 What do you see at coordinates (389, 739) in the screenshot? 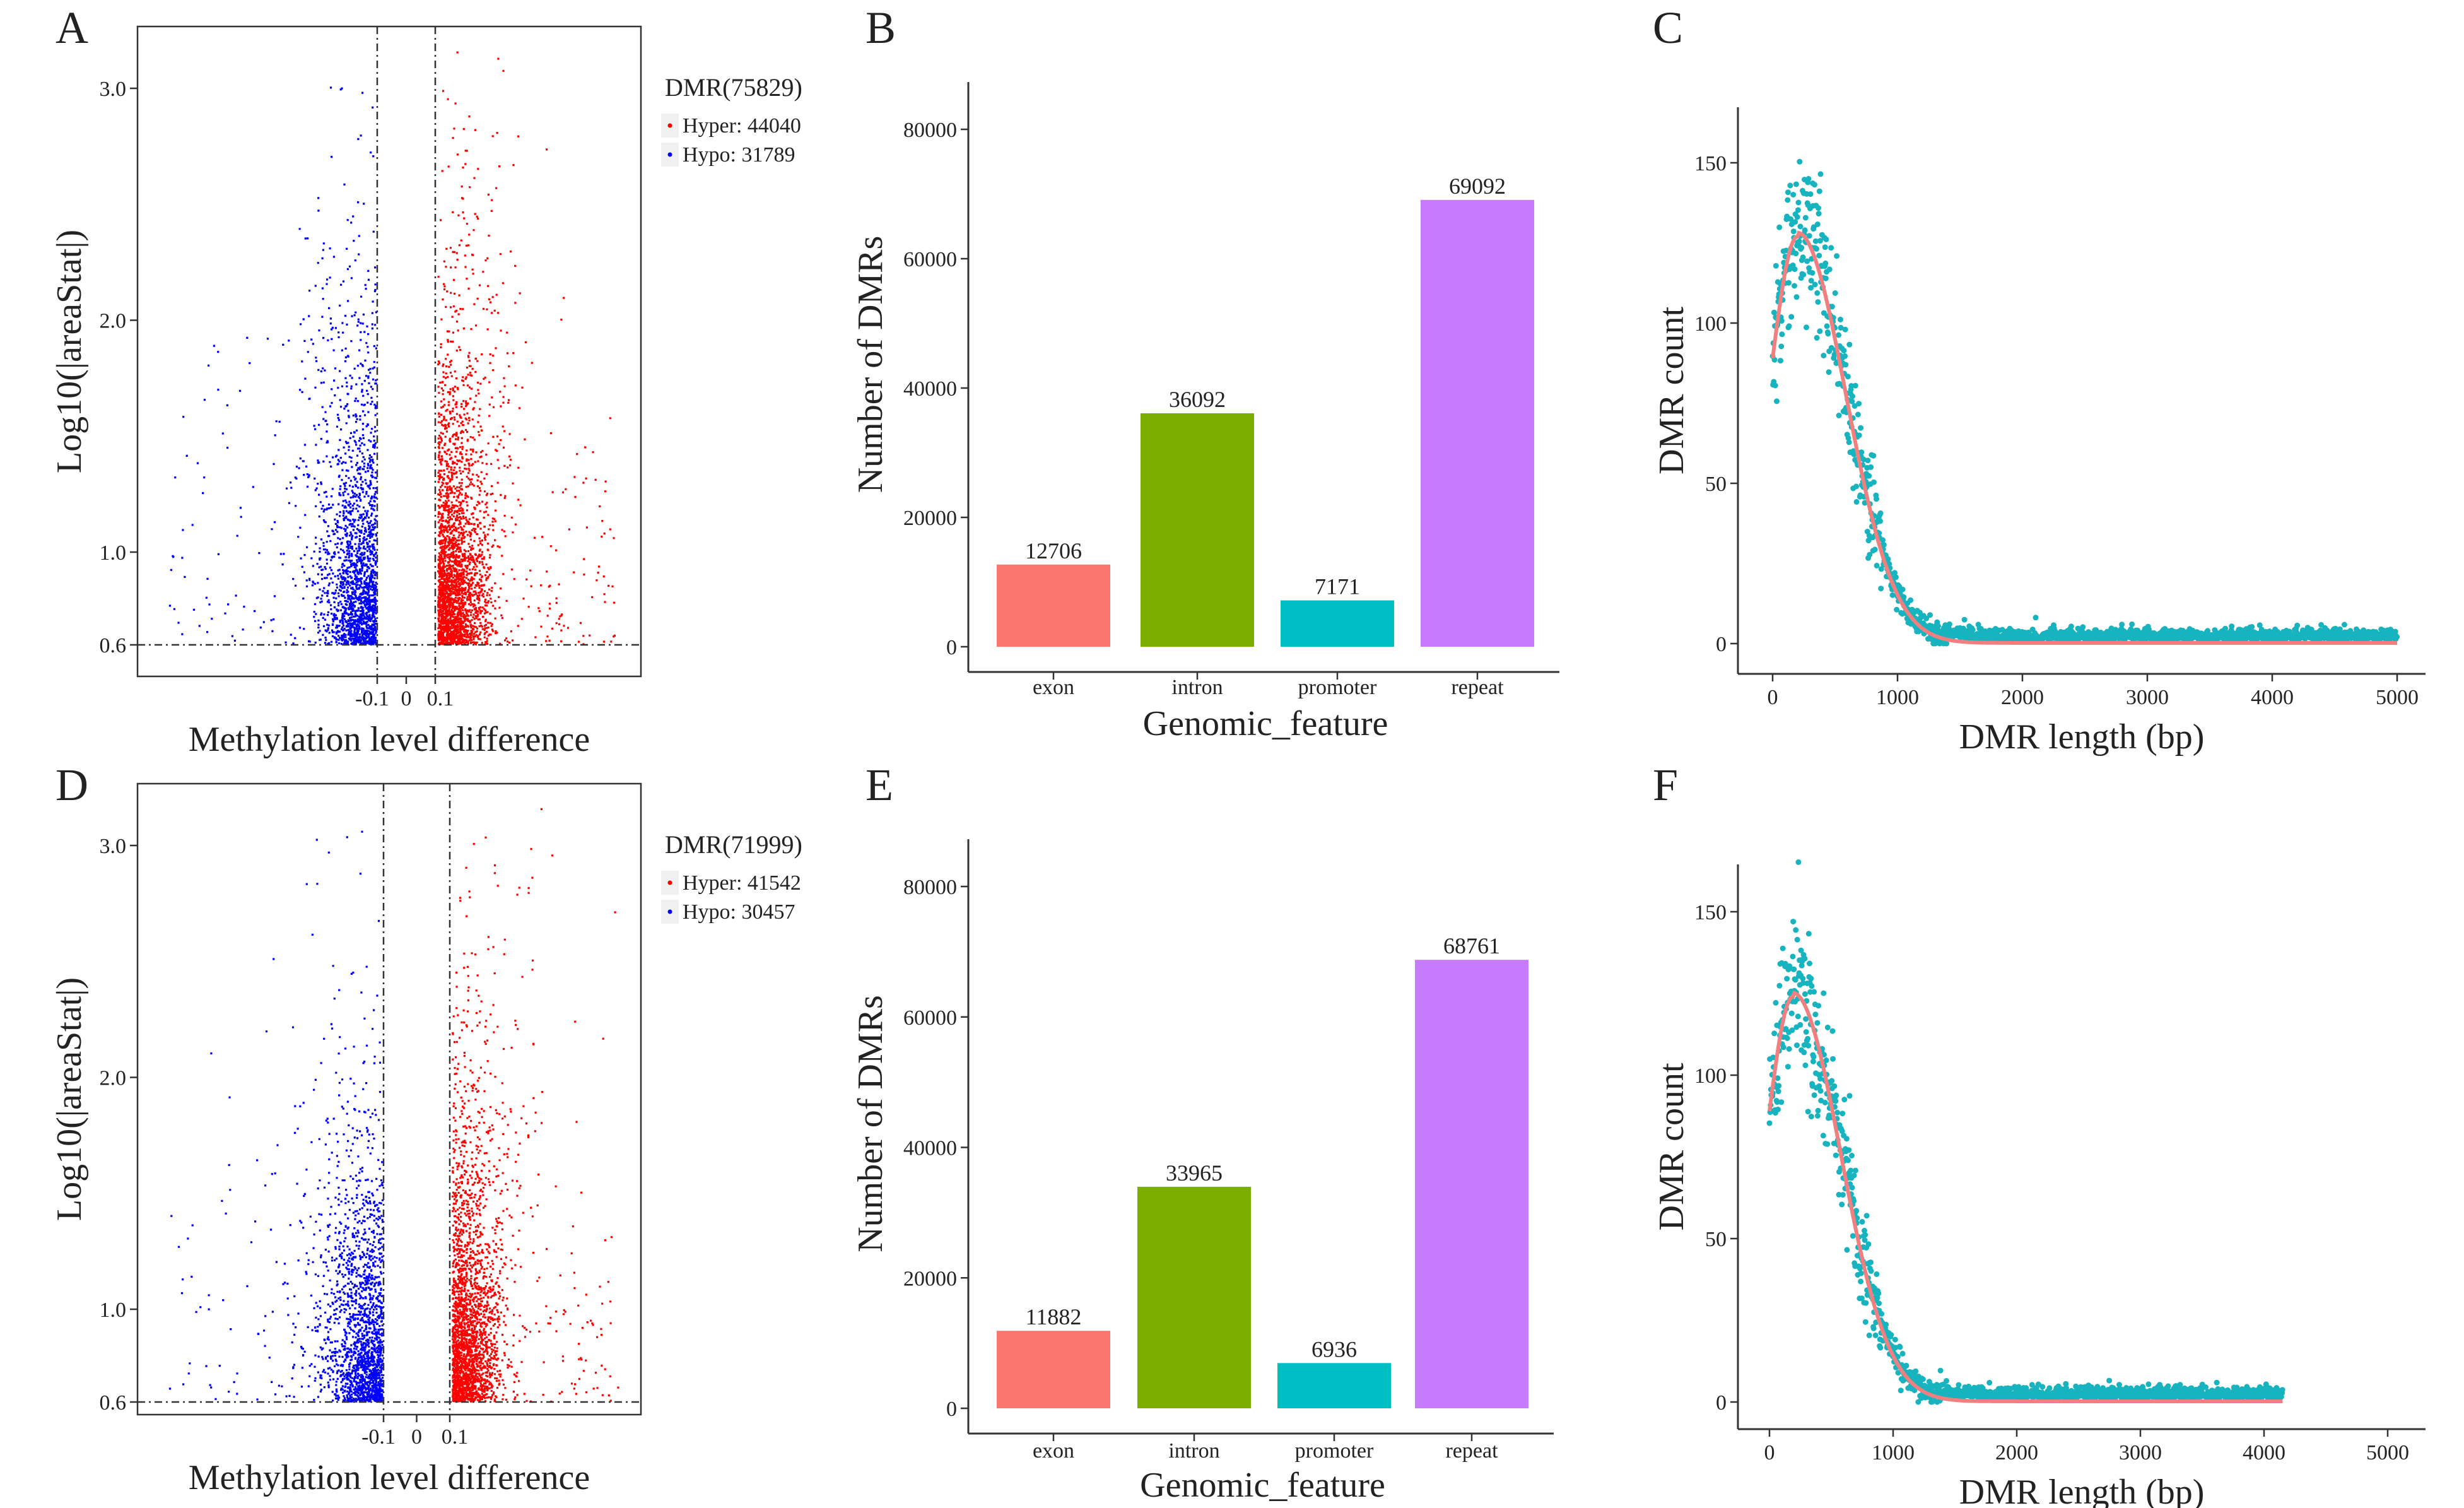
I see `x-axis-title: Methylation level difference` at bounding box center [389, 739].